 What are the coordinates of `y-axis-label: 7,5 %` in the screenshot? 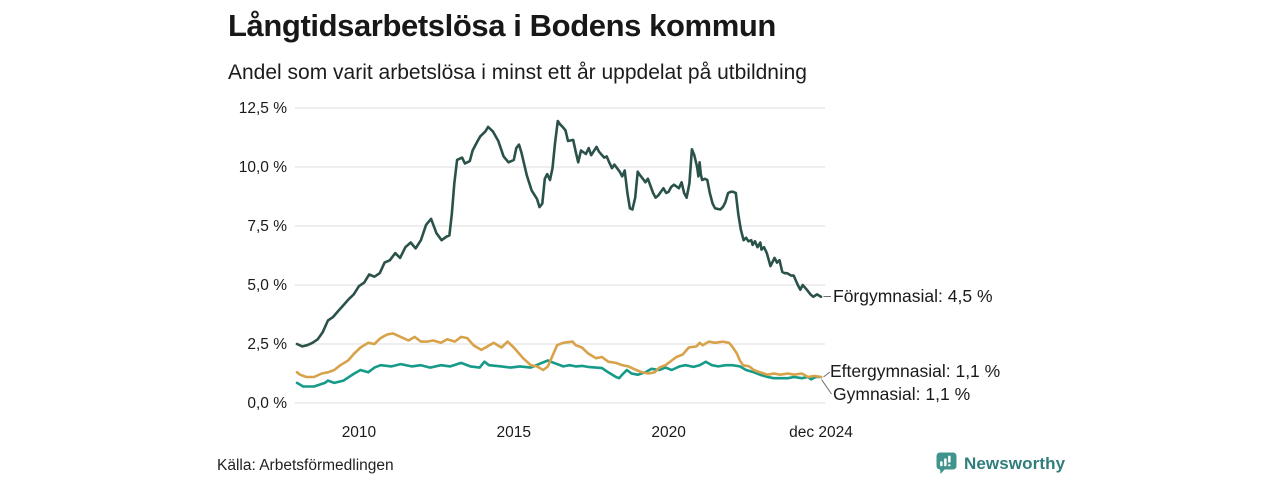 It's located at (267, 226).